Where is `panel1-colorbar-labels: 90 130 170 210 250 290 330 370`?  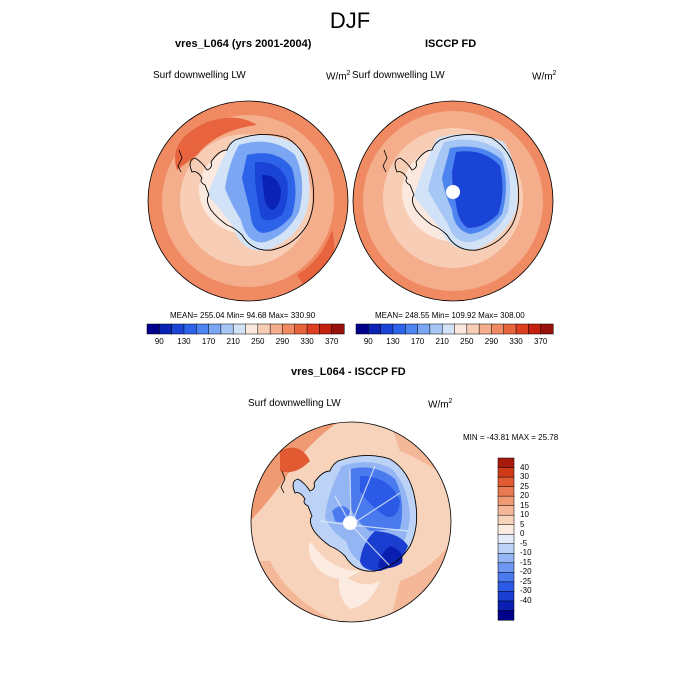
panel1-colorbar-labels: 90 130 170 210 250 290 330 370 is located at coordinates (245, 342).